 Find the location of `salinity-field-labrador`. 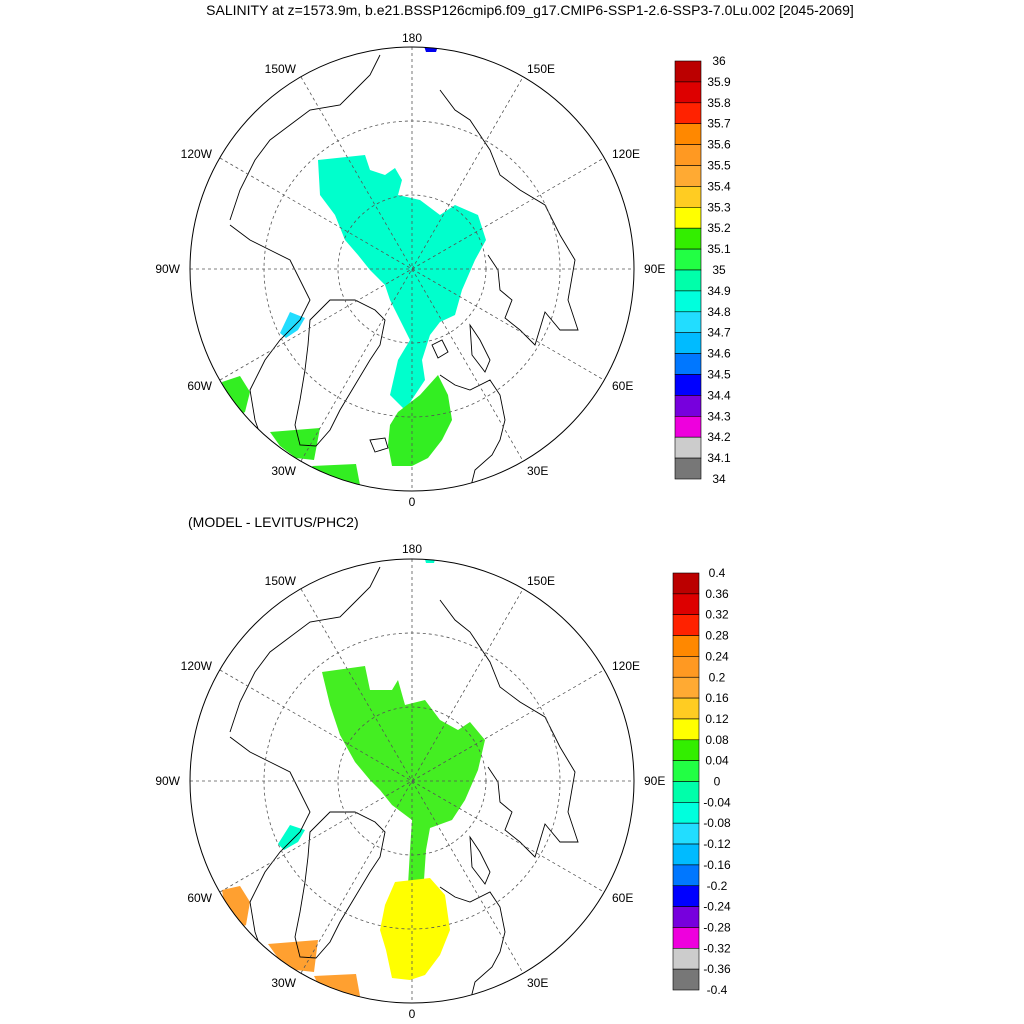

salinity-field-labrador is located at coordinates (236, 397).